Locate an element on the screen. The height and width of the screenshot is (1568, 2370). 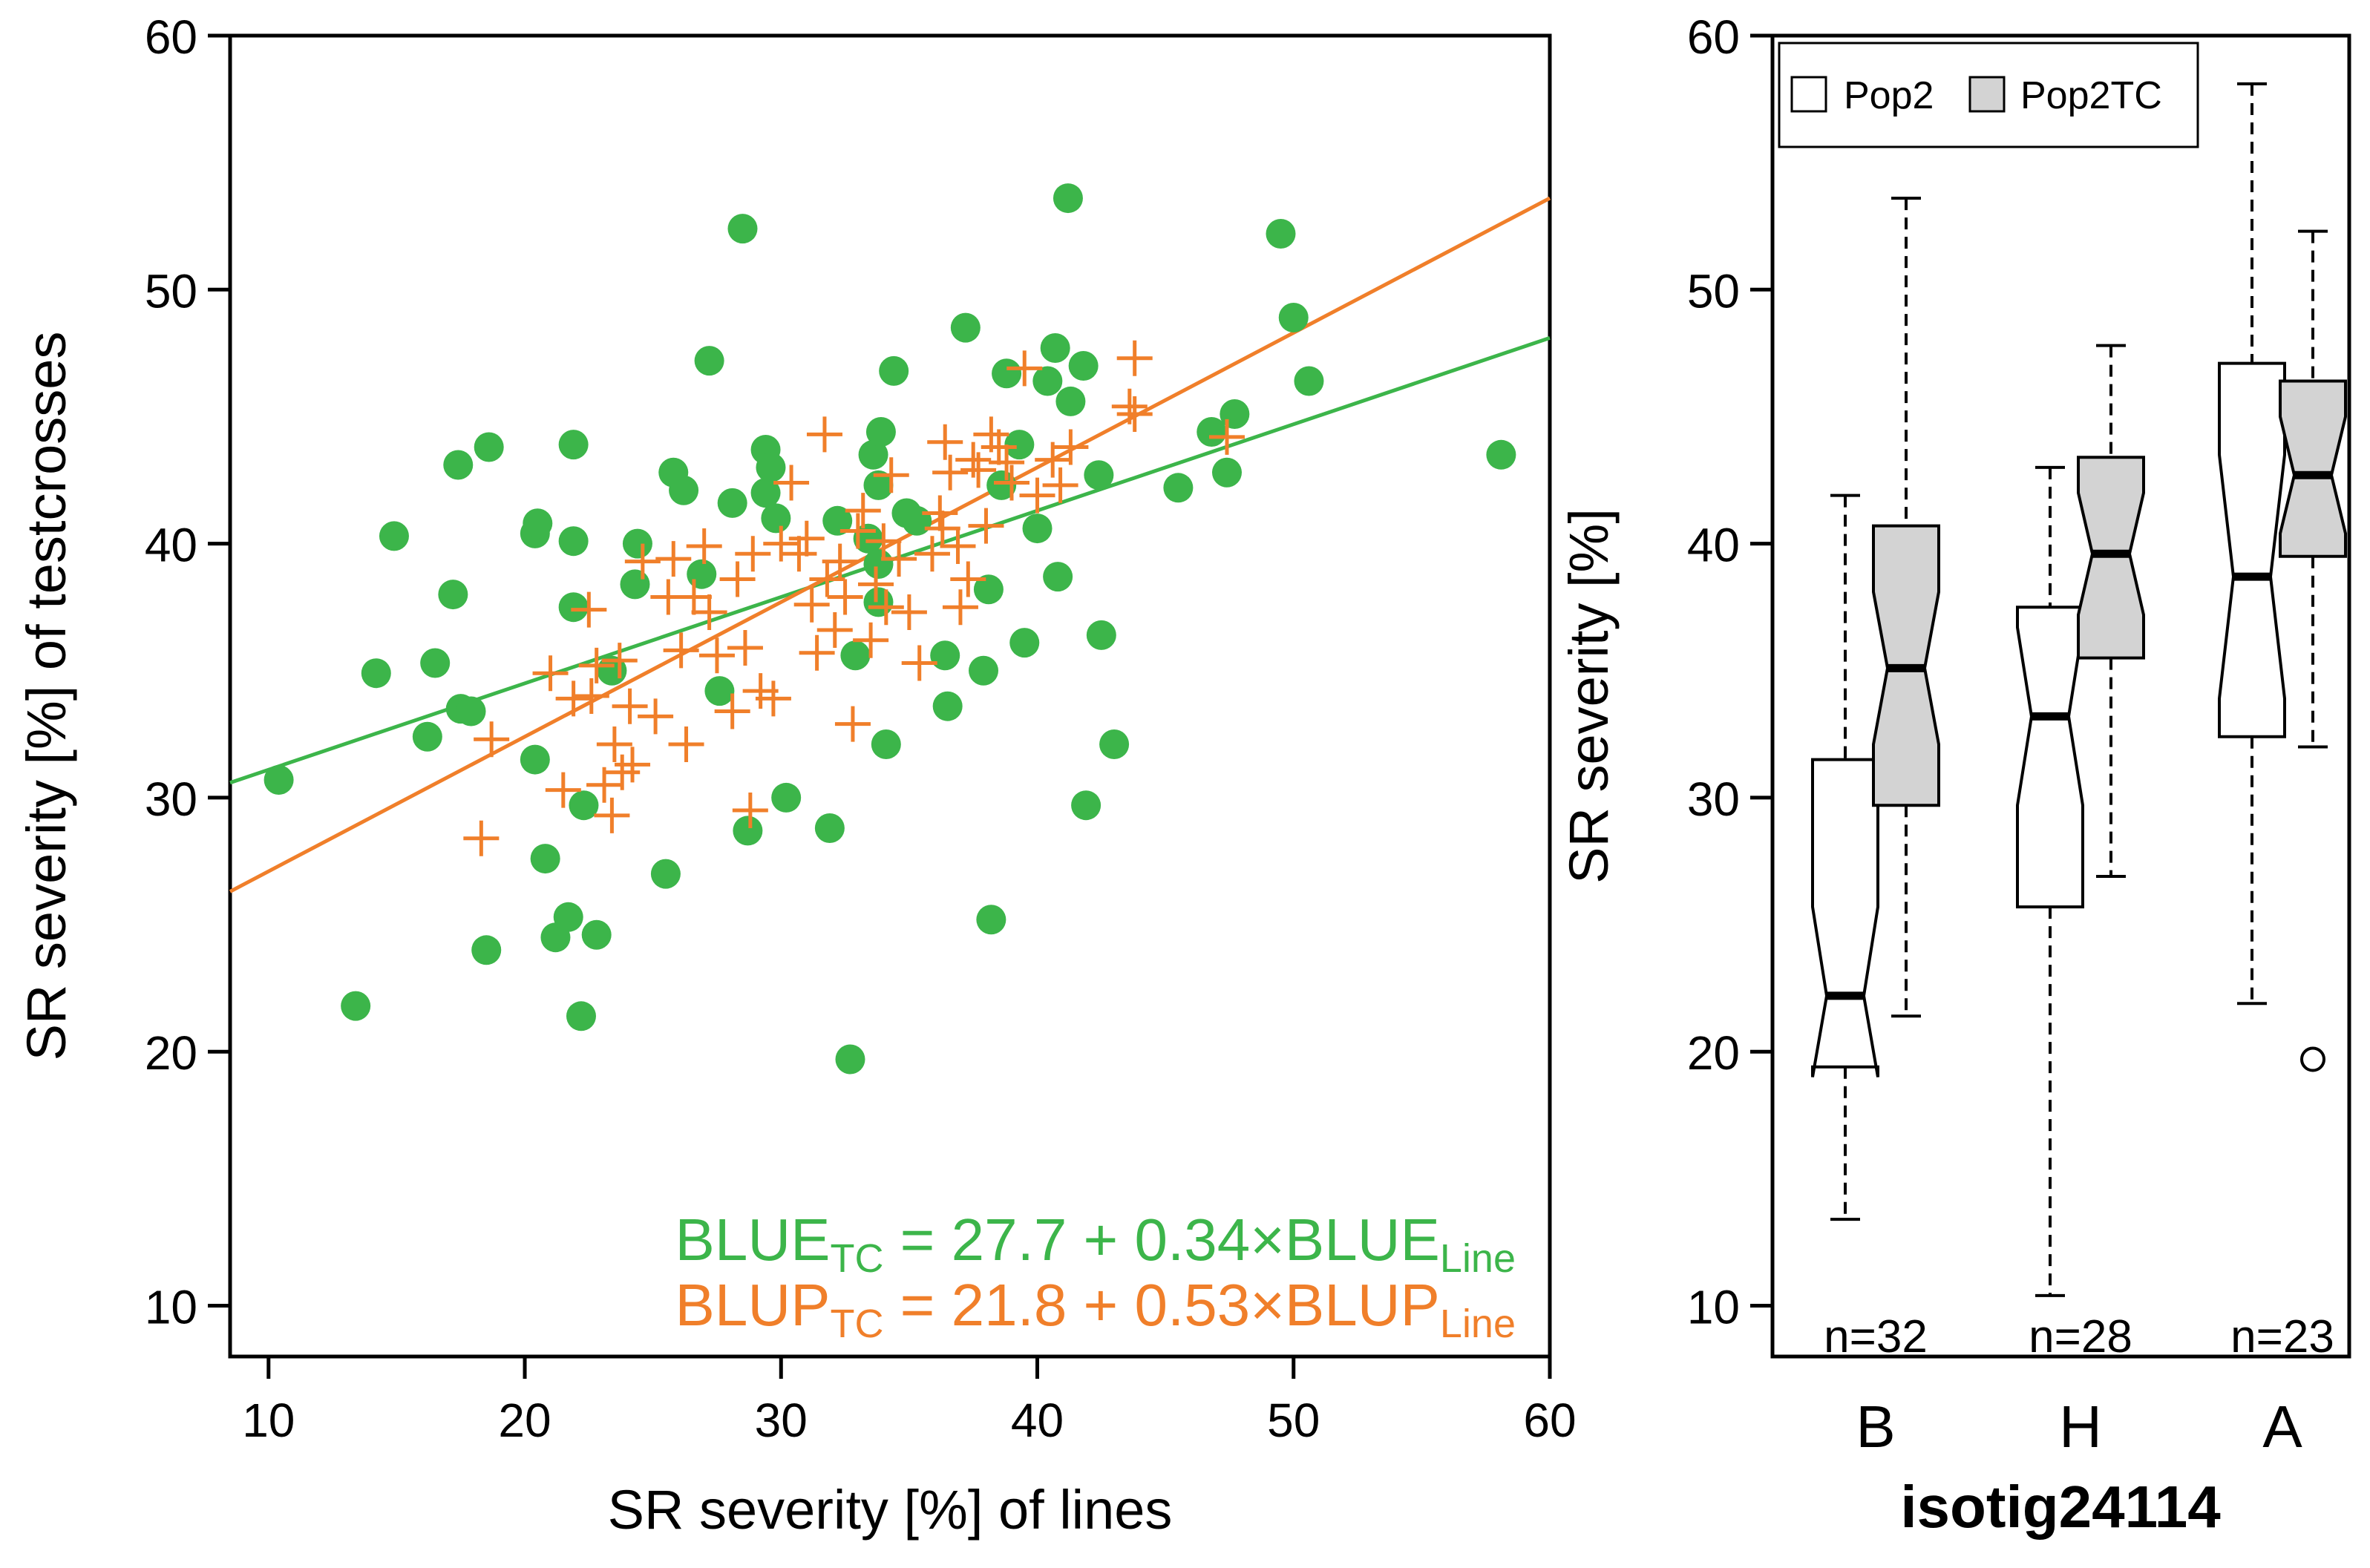
scatter-y-tick-label: 10 is located at coordinates (171, 1307).